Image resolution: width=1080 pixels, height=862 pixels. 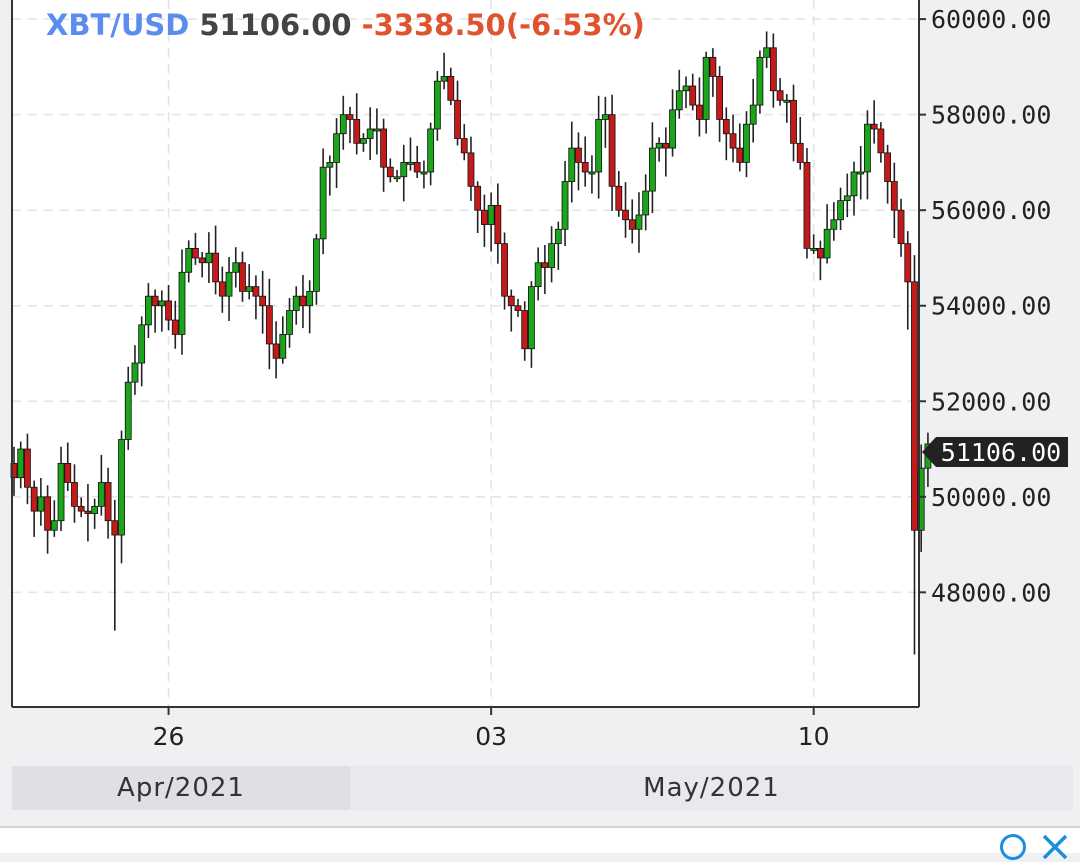 What do you see at coordinates (991, 306) in the screenshot?
I see `y-tick-label: 54000.00` at bounding box center [991, 306].